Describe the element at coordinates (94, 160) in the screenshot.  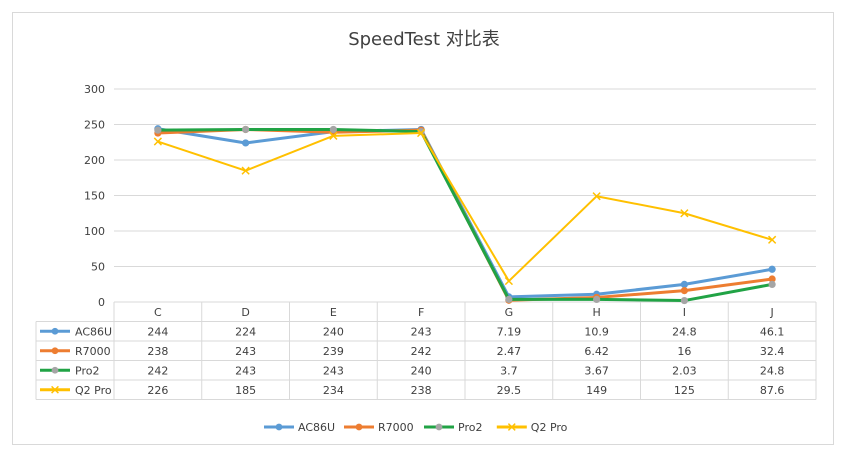
I see `y-tick-label: 200` at that location.